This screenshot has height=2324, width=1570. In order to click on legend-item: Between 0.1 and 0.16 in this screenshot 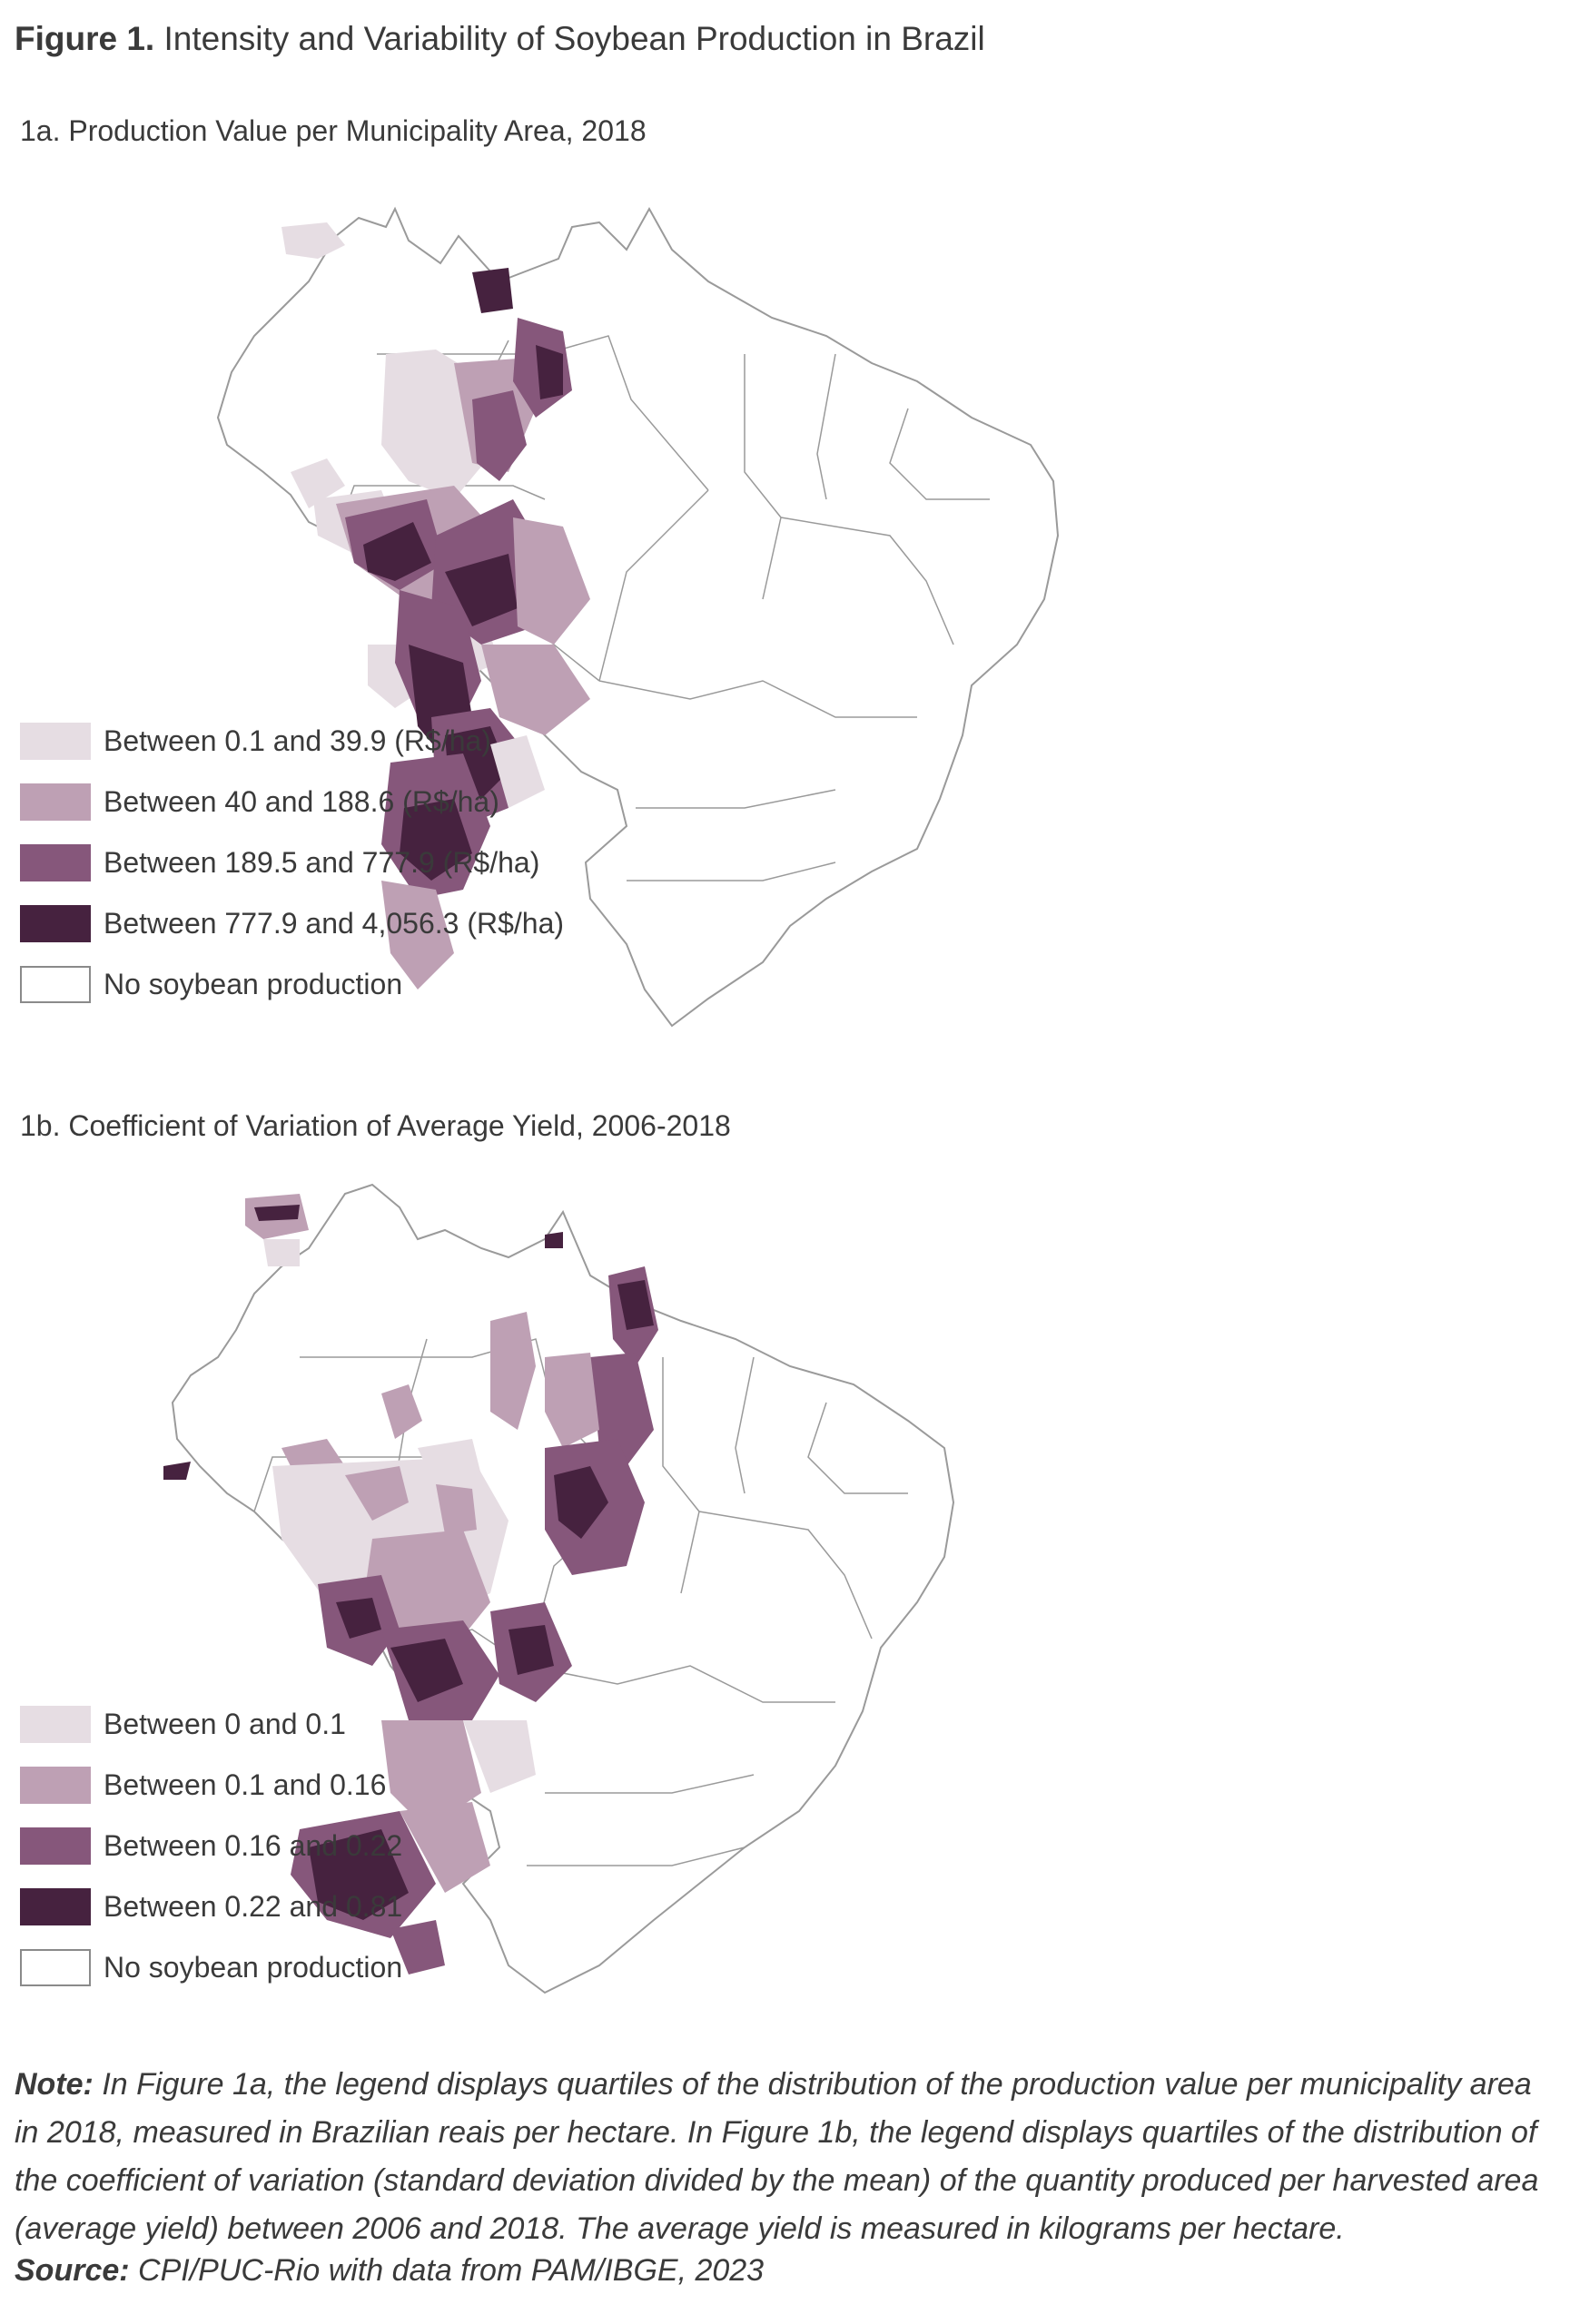, I will do `click(211, 1785)`.